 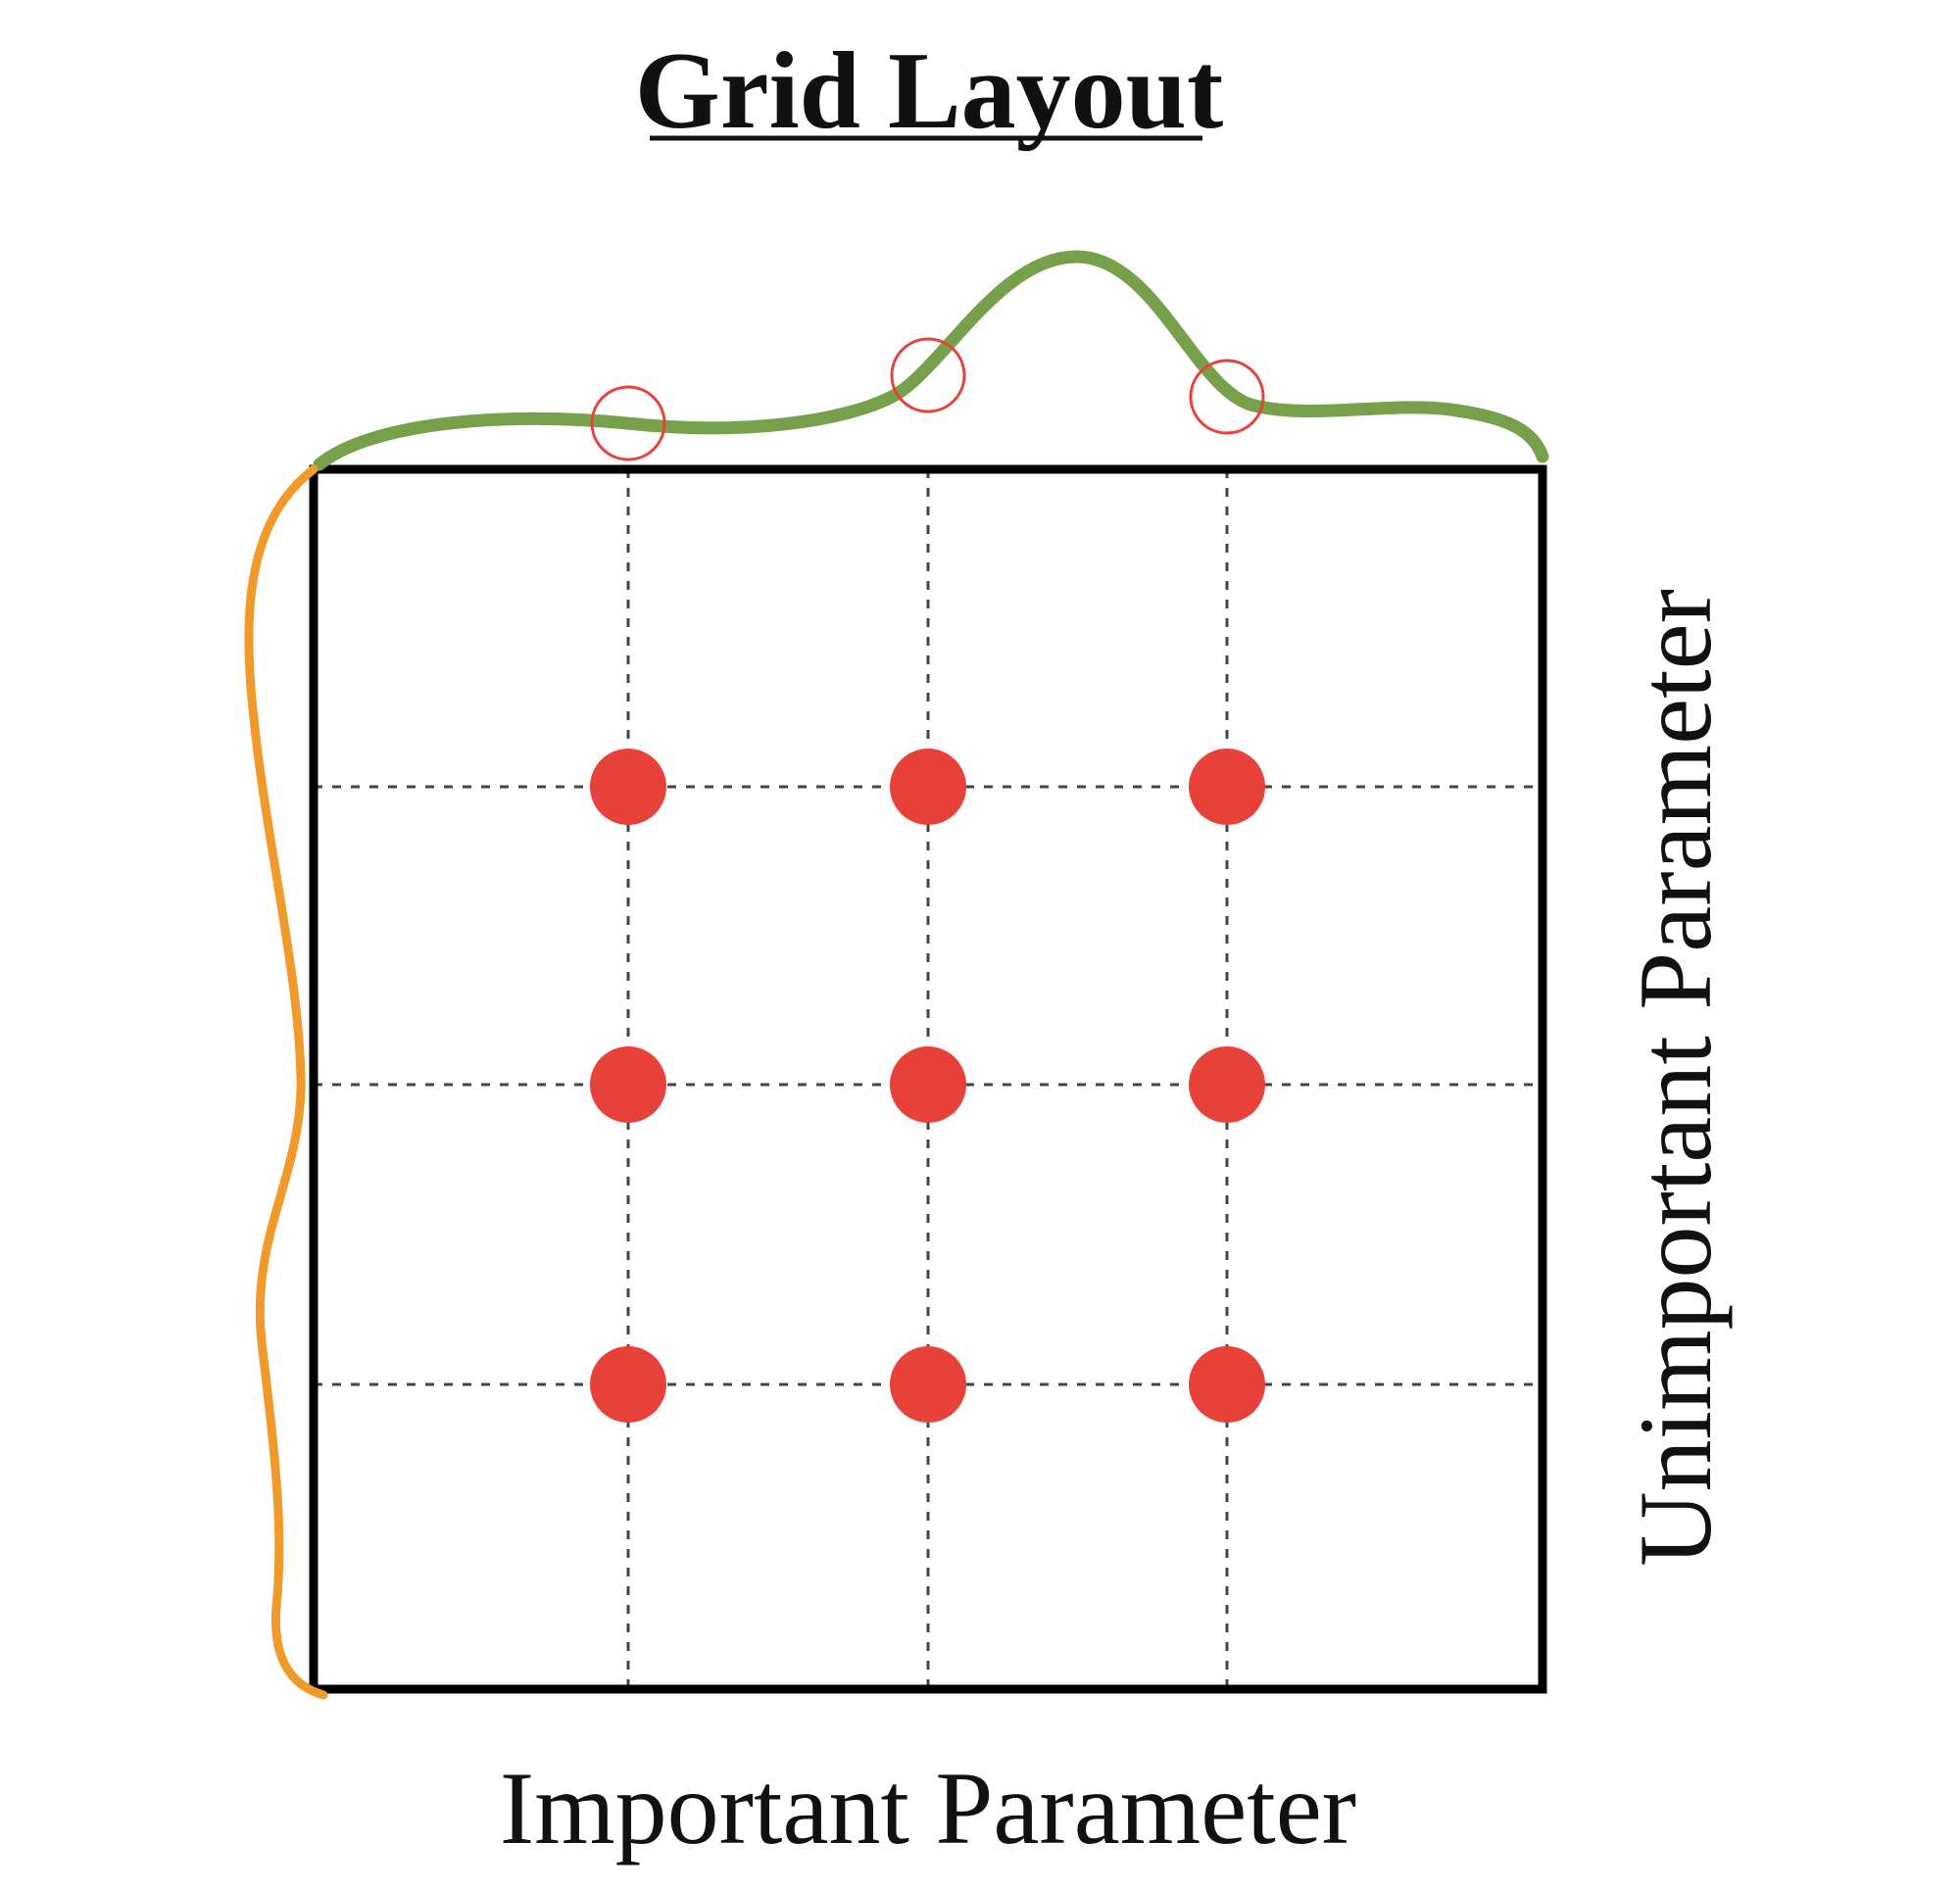 What do you see at coordinates (927, 399) in the screenshot?
I see `projection-markers` at bounding box center [927, 399].